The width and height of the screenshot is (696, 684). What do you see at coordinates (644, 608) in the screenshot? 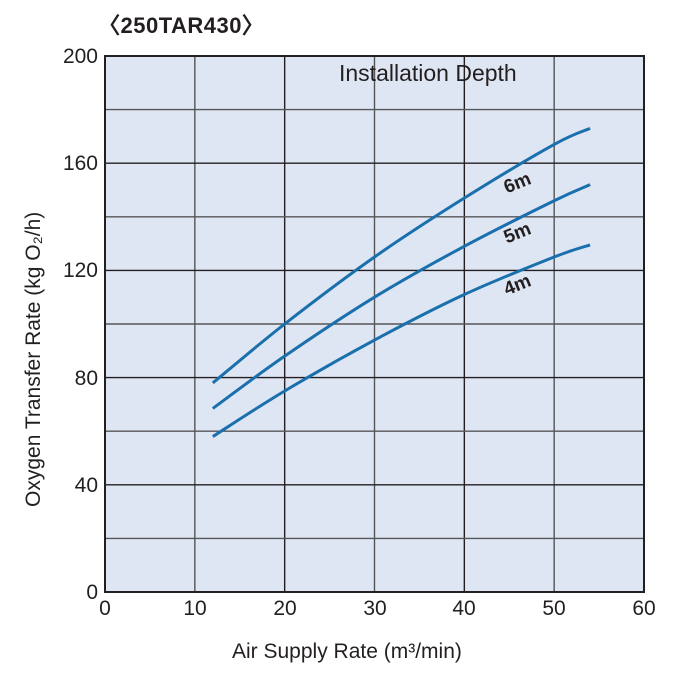
I see `x-tick-60: 60` at bounding box center [644, 608].